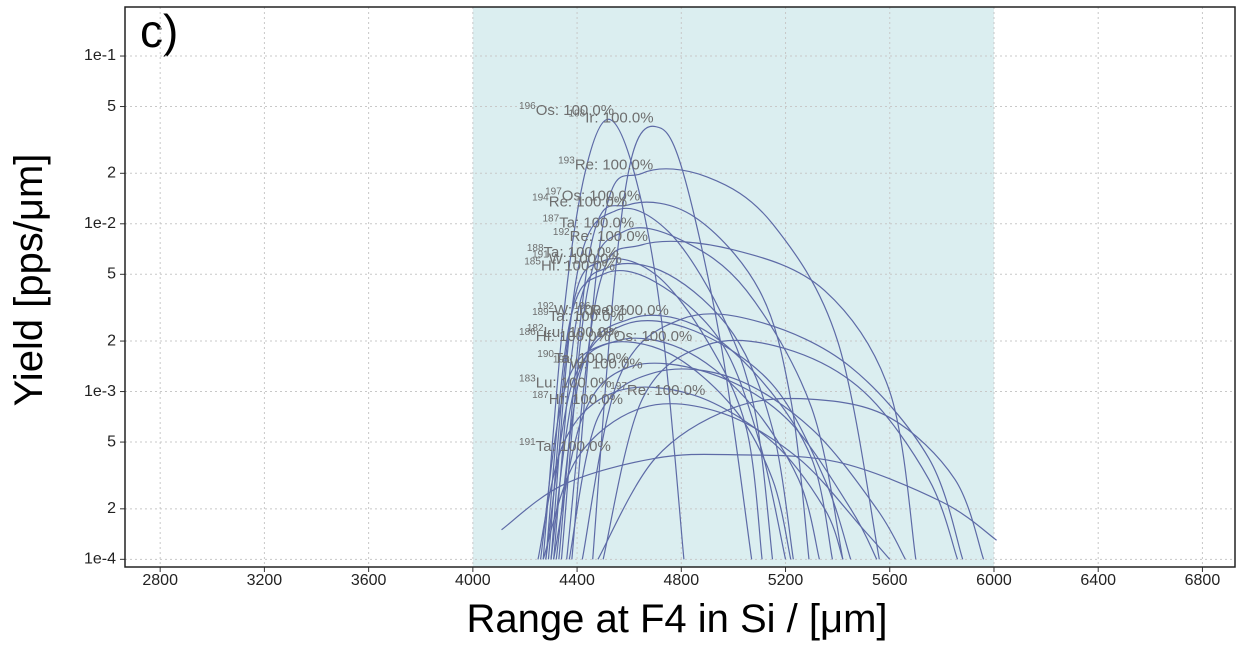 This screenshot has height=657, width=1240. Describe the element at coordinates (619, 117) in the screenshot. I see `isotope-name: Ir: 100.0%` at that location.